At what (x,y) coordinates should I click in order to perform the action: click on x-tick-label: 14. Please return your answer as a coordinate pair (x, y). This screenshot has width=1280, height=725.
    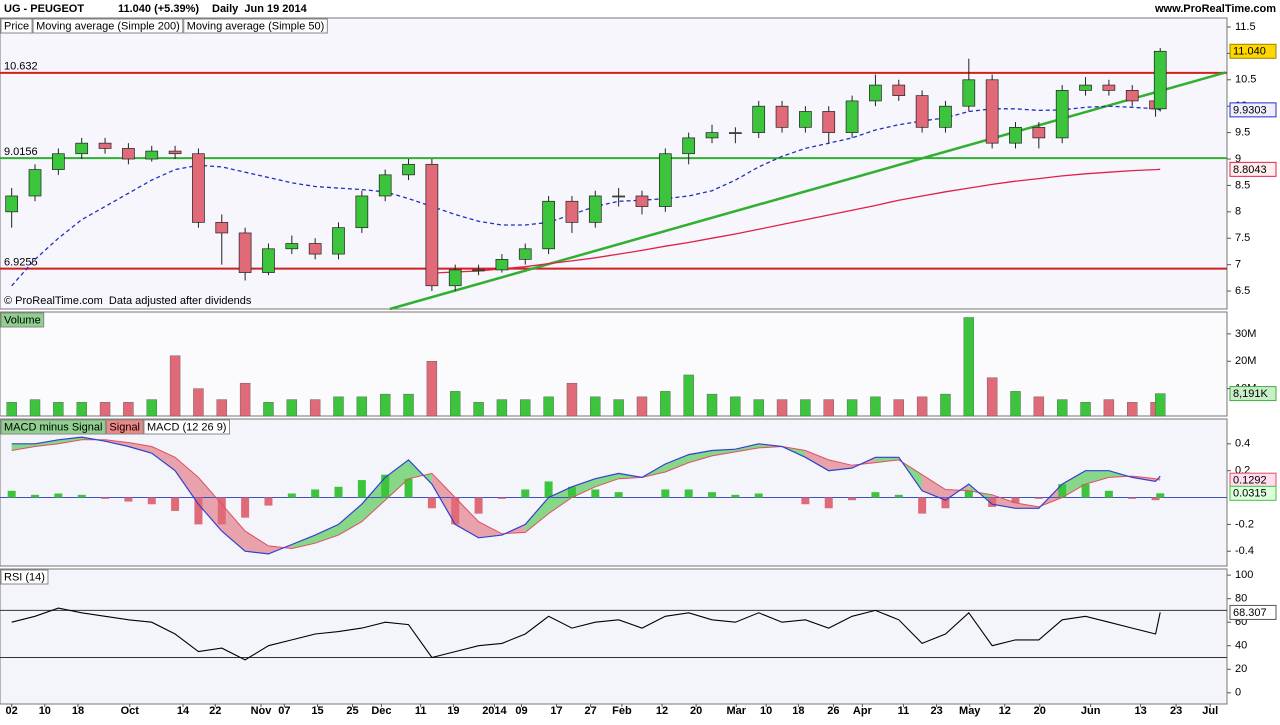
    Looking at the image, I should click on (183, 711).